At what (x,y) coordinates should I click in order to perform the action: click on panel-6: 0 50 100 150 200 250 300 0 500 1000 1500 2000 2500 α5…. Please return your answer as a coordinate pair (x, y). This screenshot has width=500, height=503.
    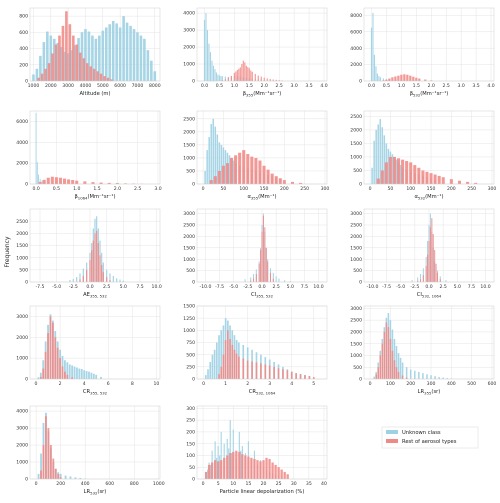
    Looking at the image, I should click on (423, 155).